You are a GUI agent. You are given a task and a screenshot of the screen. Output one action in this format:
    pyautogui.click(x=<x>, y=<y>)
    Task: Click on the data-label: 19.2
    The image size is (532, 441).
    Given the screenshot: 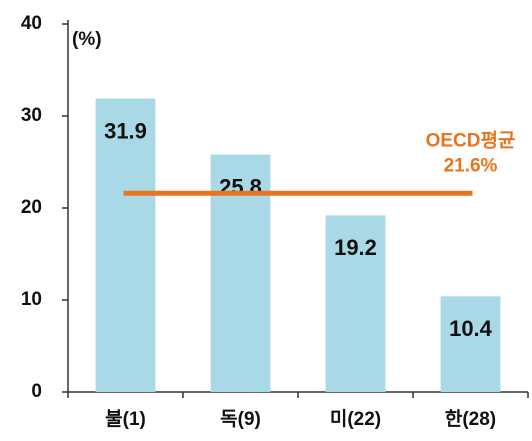 What is the action you would take?
    pyautogui.click(x=355, y=247)
    